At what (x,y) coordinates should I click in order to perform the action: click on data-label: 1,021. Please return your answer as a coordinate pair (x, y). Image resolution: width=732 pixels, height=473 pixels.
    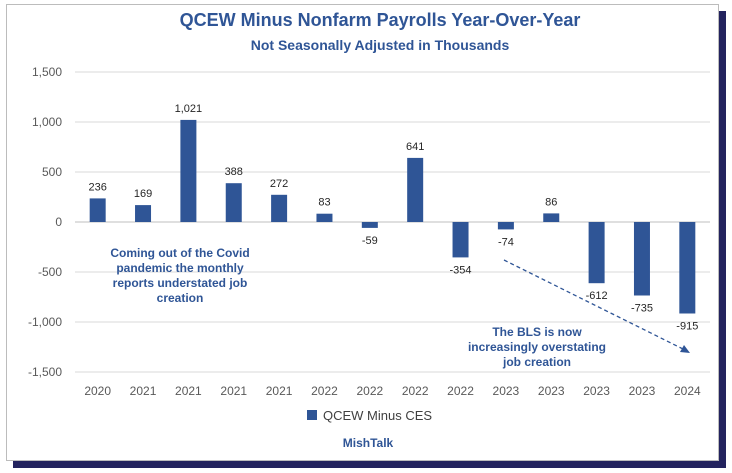
    Looking at the image, I should click on (189, 109).